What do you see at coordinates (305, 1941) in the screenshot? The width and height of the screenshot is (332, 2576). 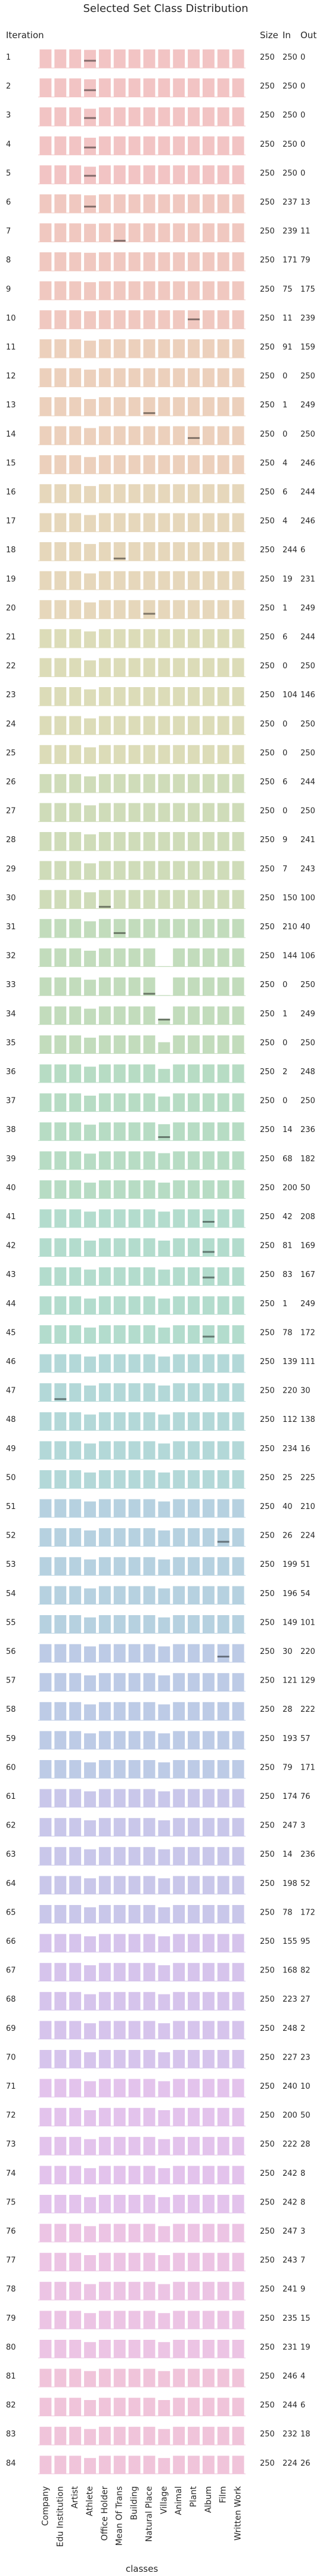 I see `out-value: 95` at bounding box center [305, 1941].